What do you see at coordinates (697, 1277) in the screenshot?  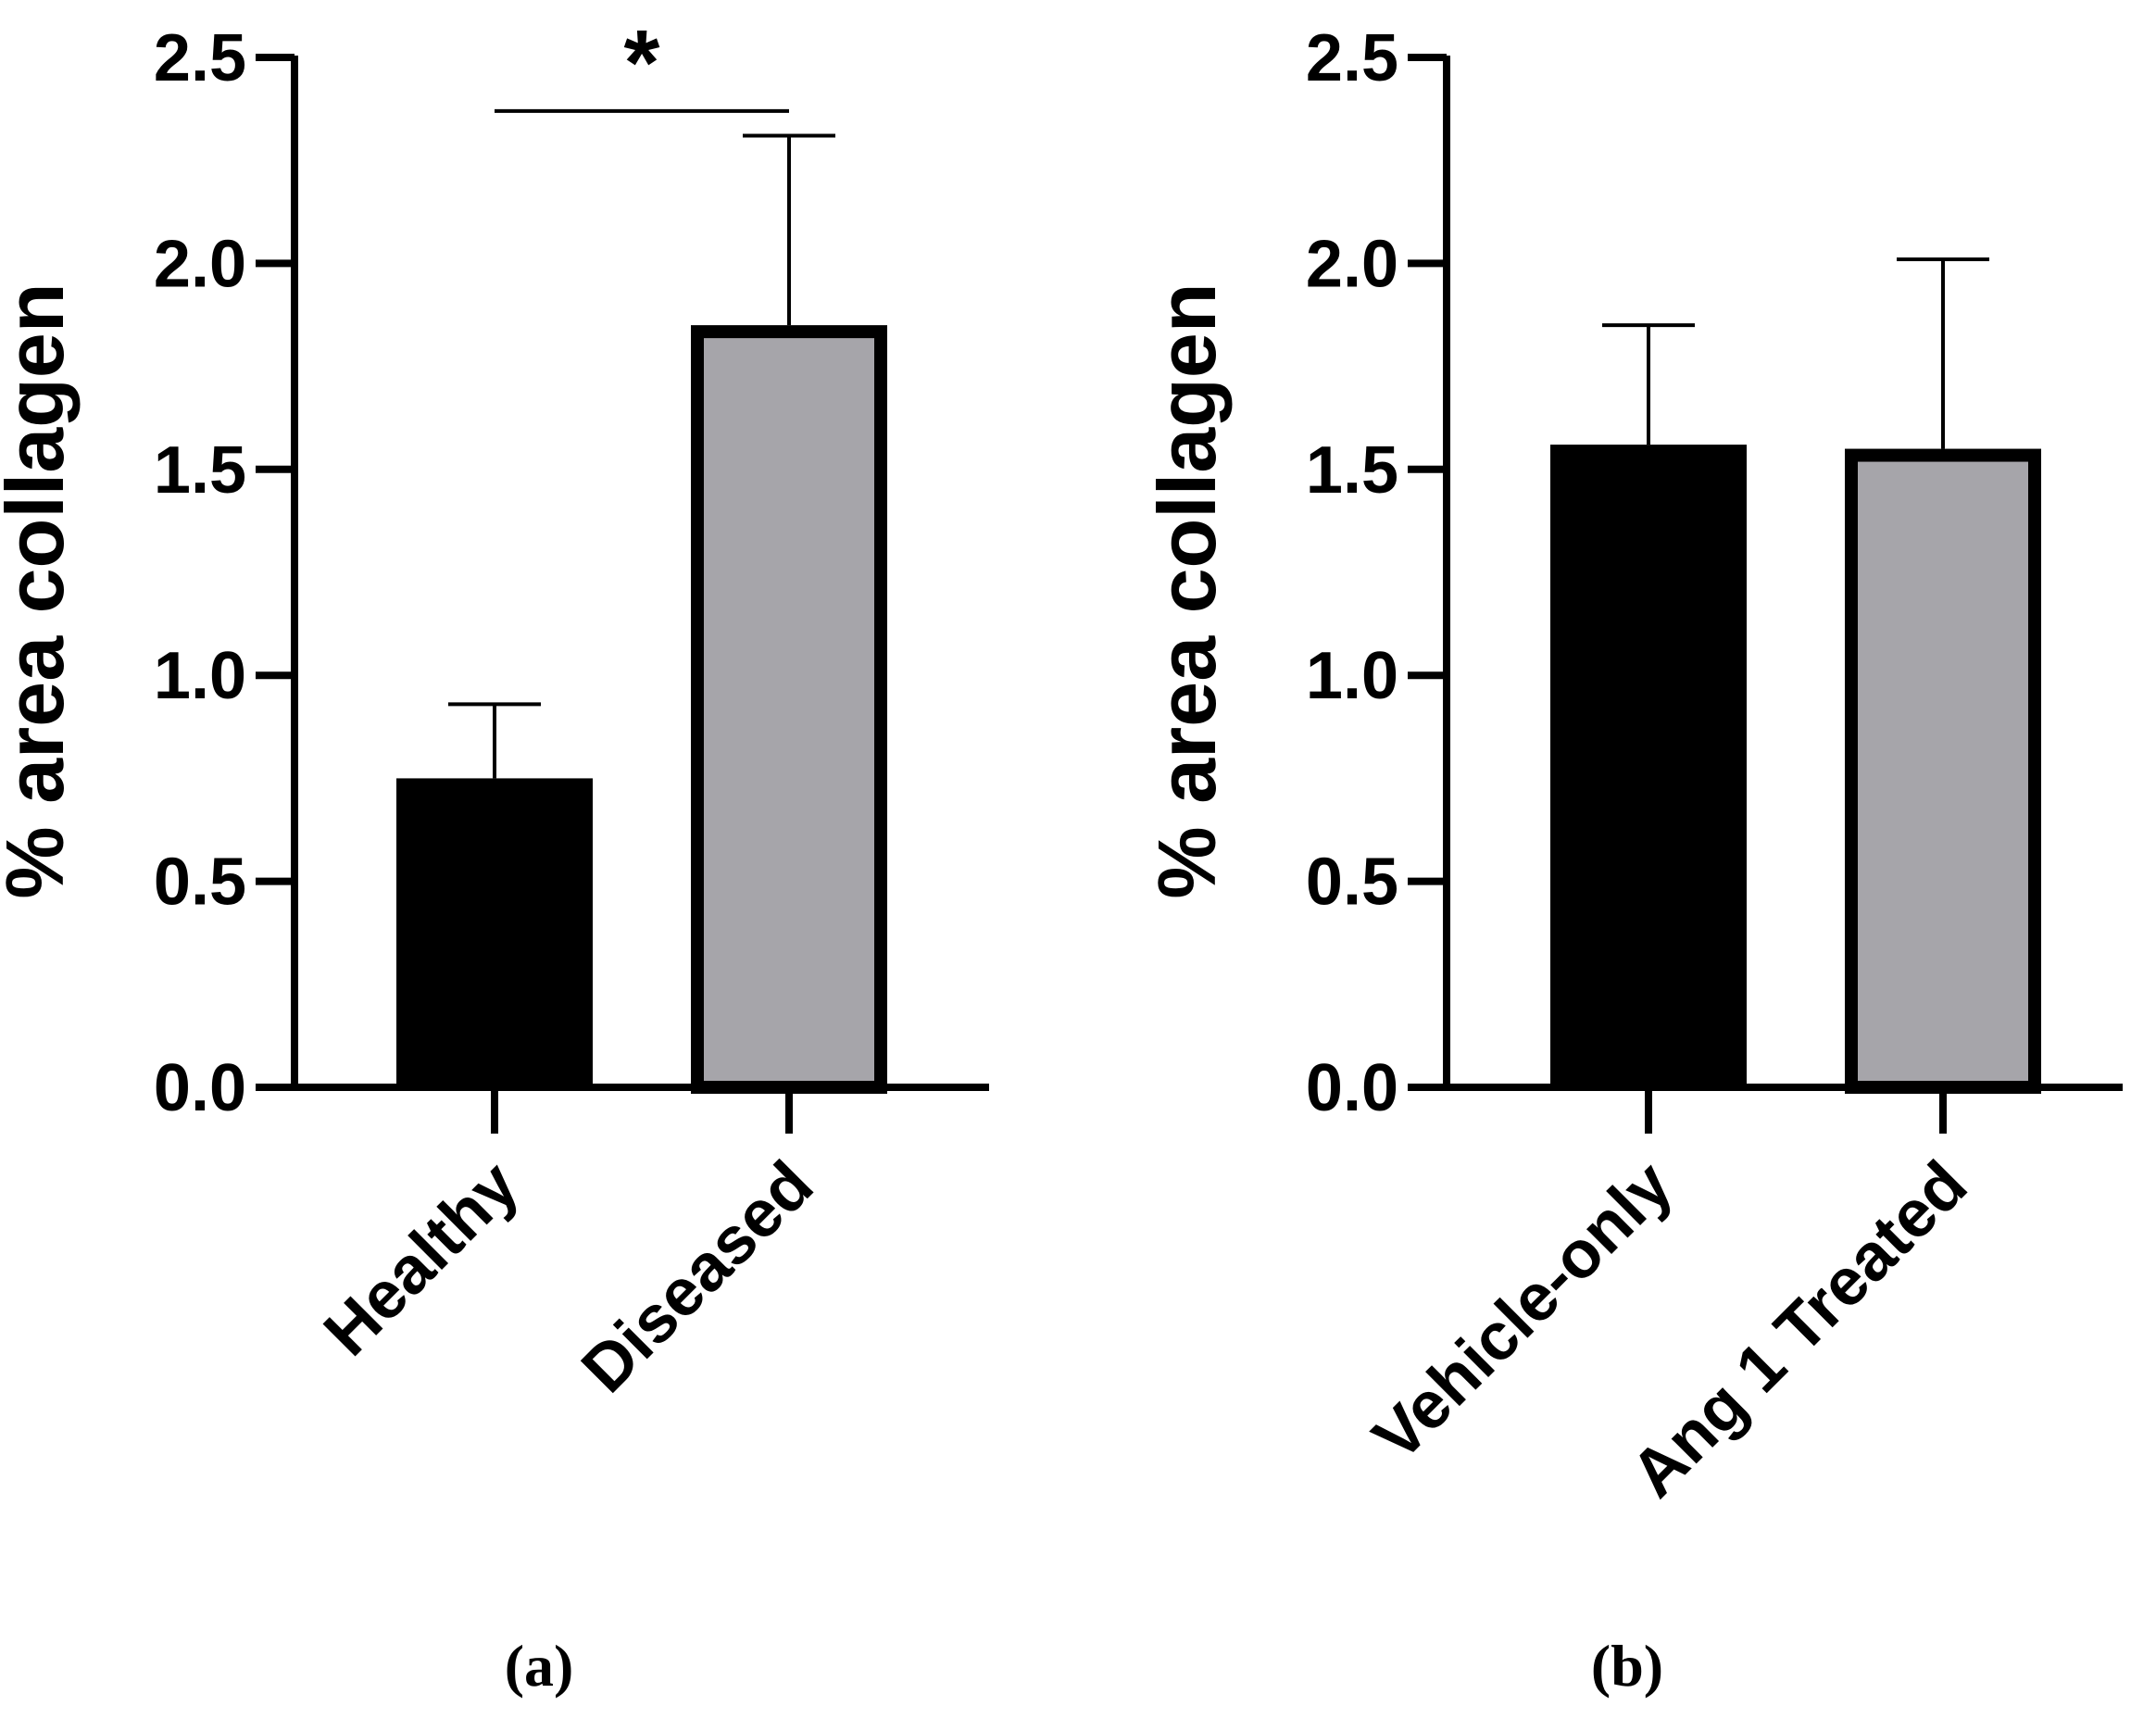 I see `x-category-label: Diseased` at bounding box center [697, 1277].